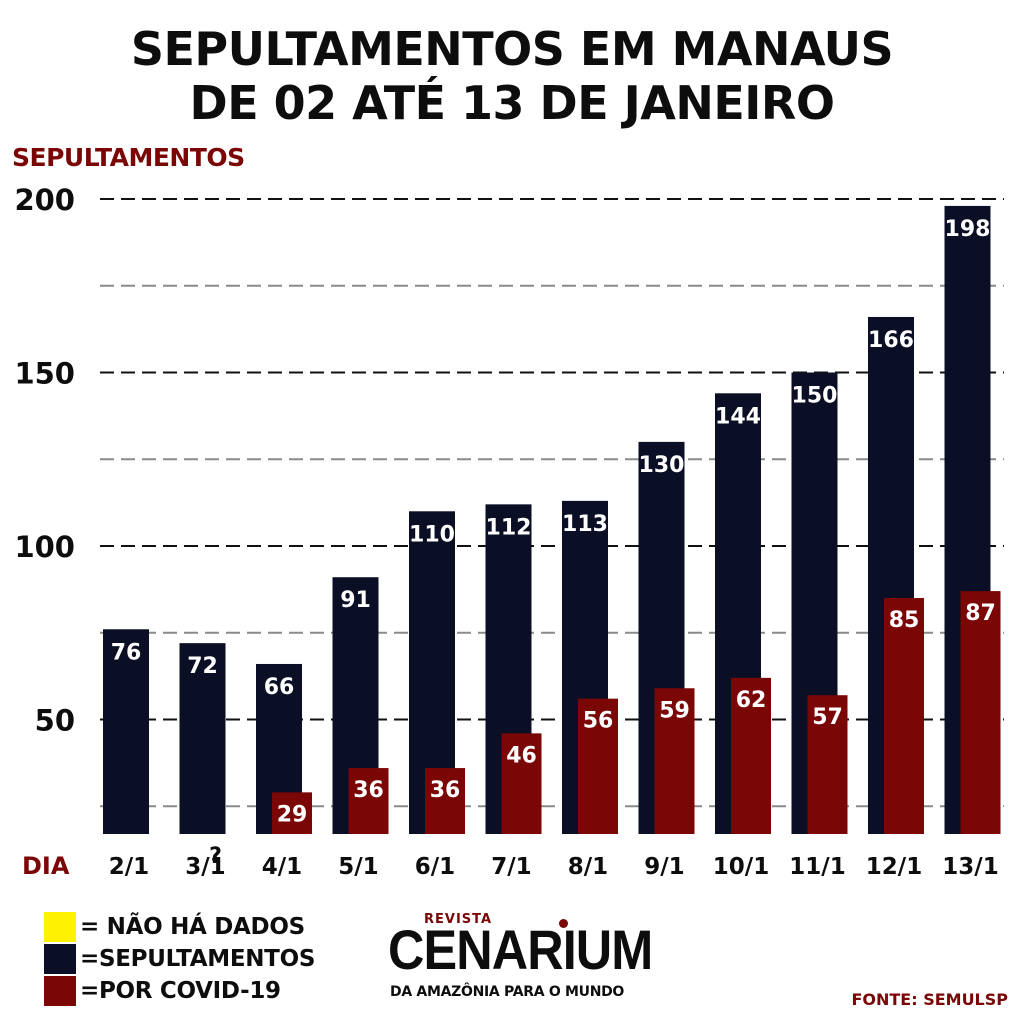 The width and height of the screenshot is (1024, 1024). I want to click on y-tick-label: 100, so click(44, 547).